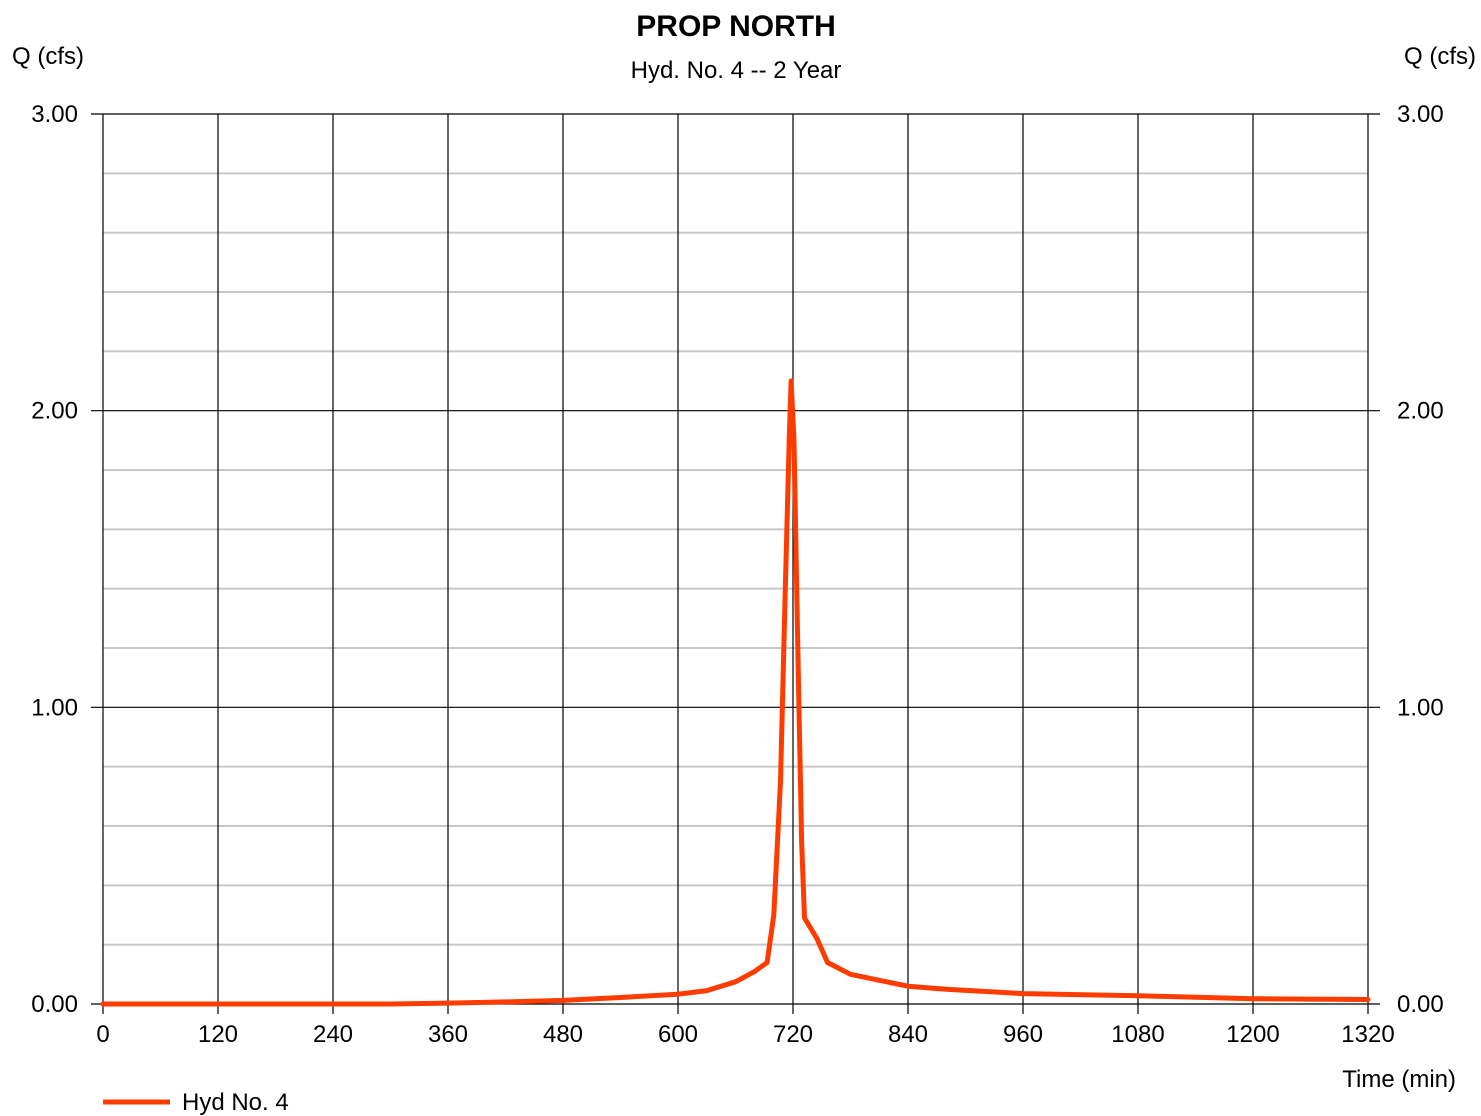  I want to click on y-tick-label-left: 3.00, so click(54, 114).